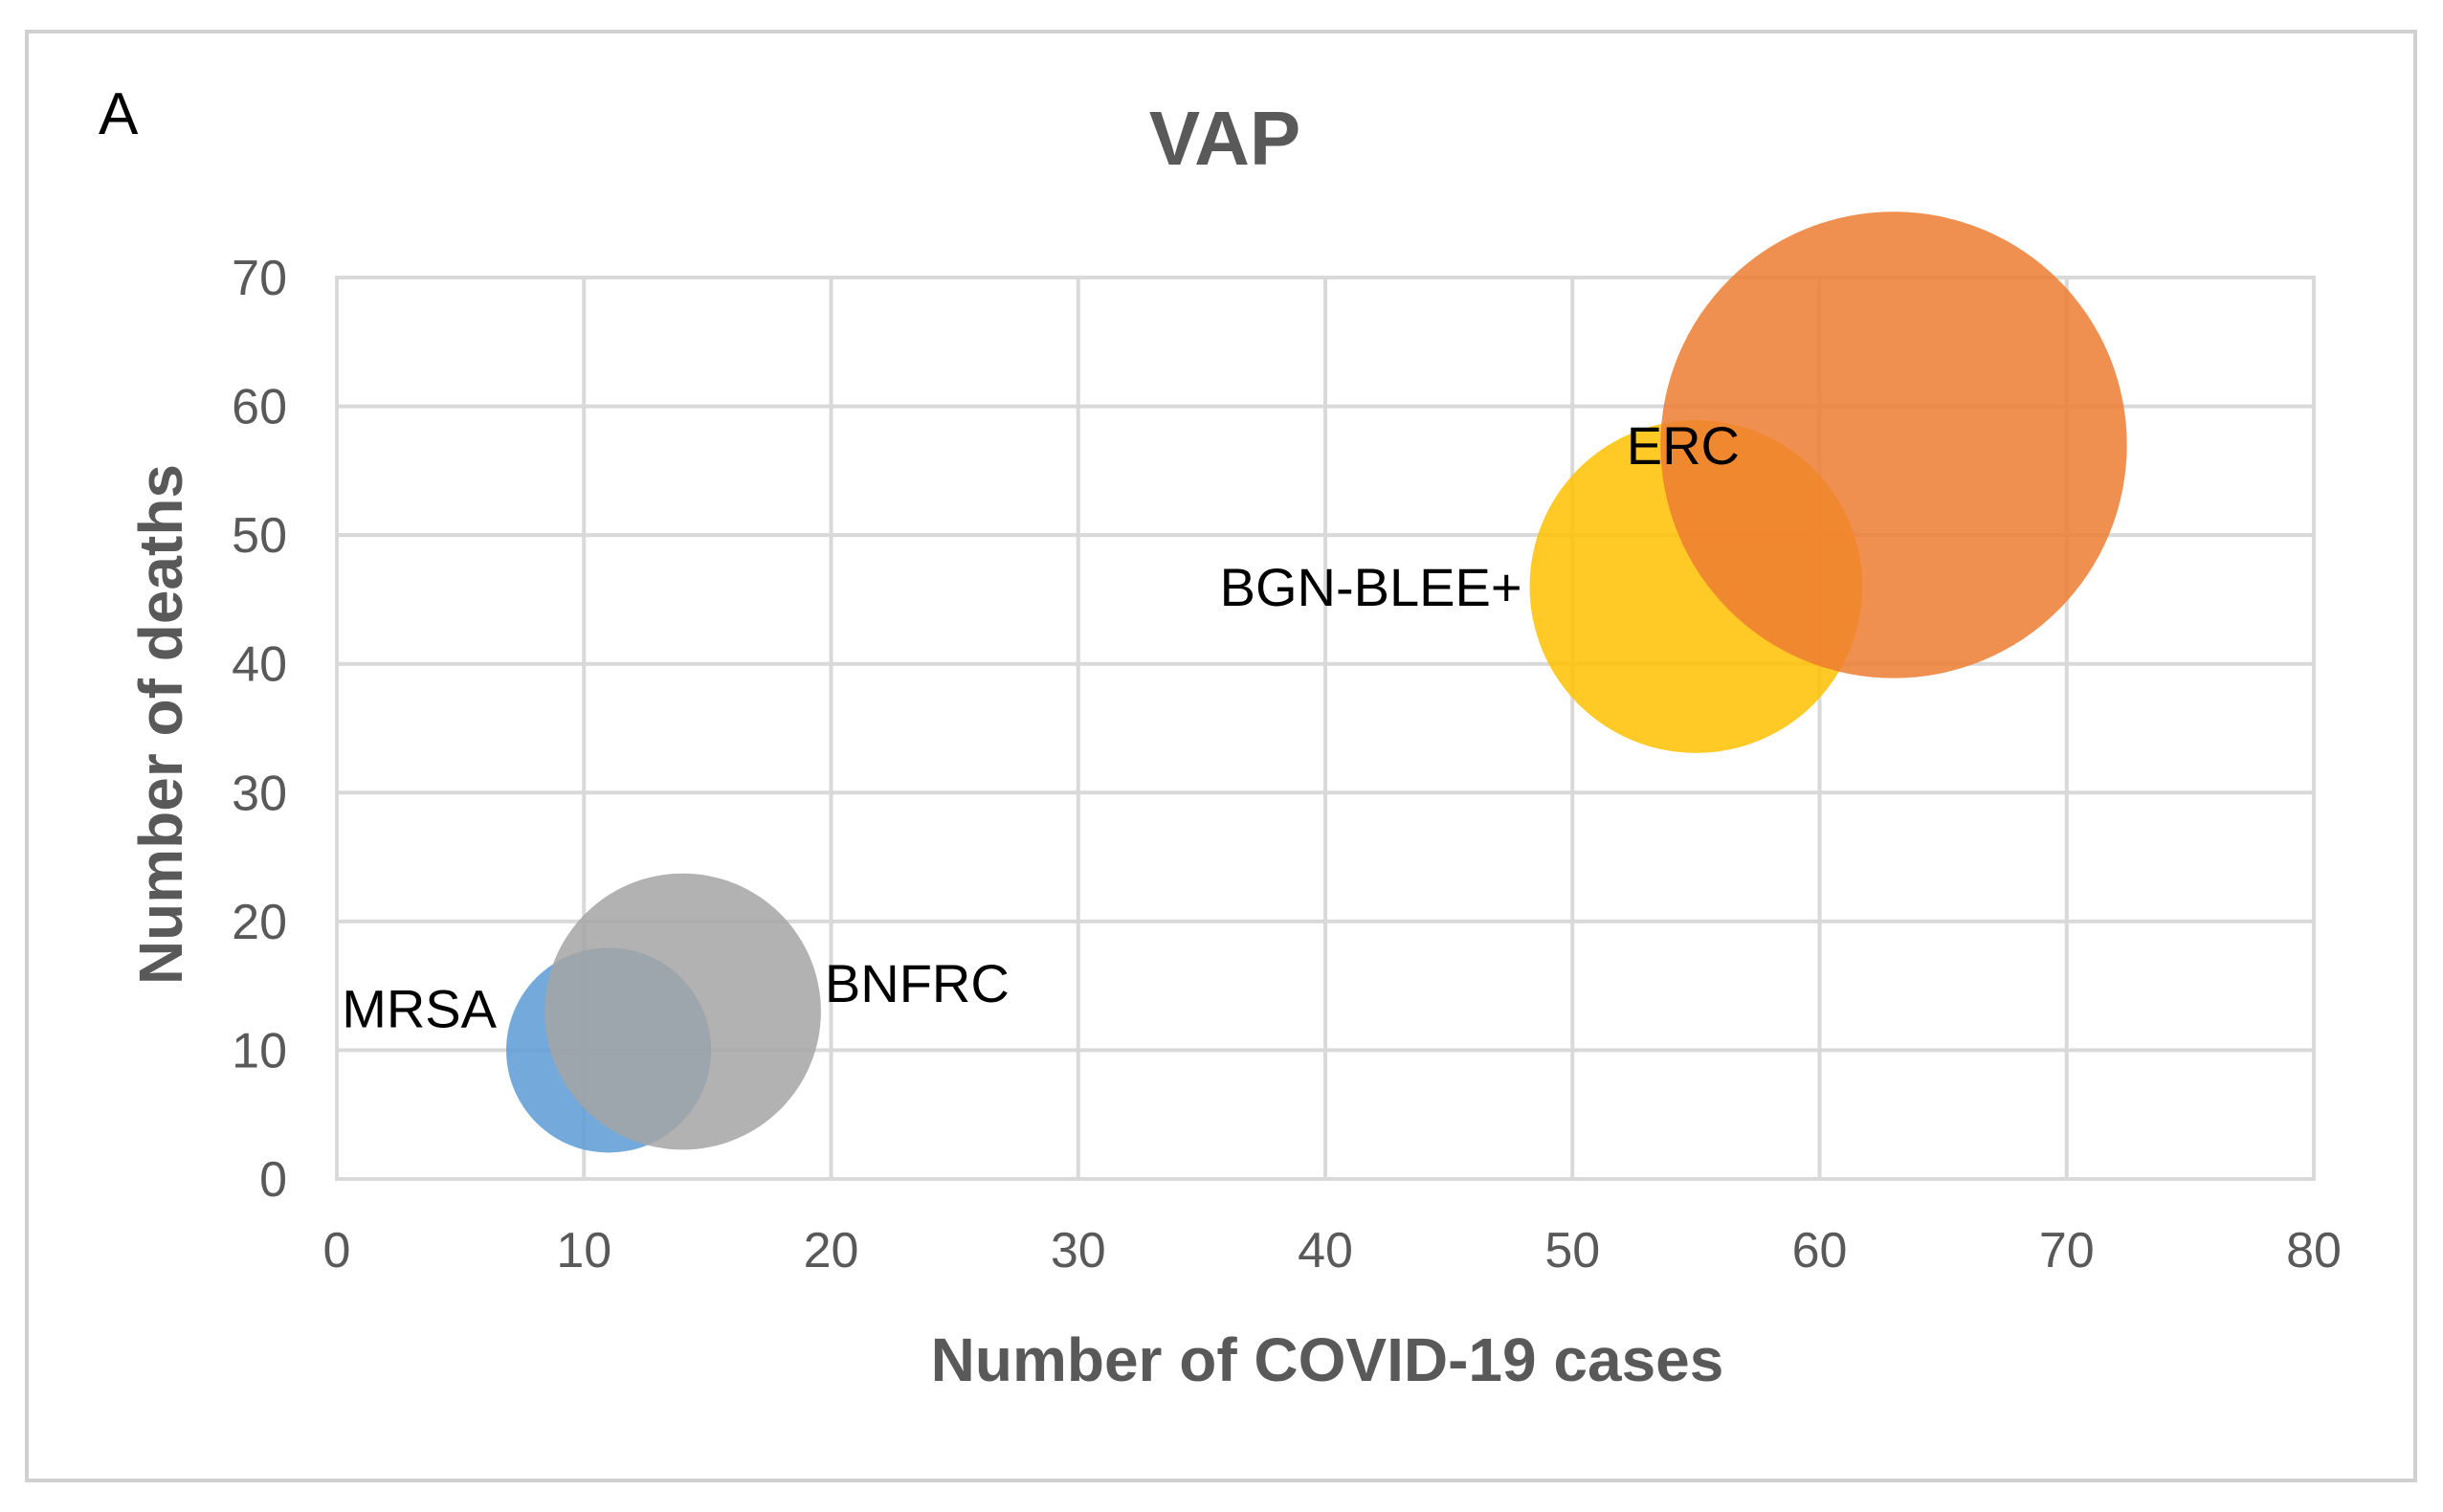 This screenshot has height=1512, width=2443. Describe the element at coordinates (1225, 138) in the screenshot. I see `chart-title: VAP` at that location.